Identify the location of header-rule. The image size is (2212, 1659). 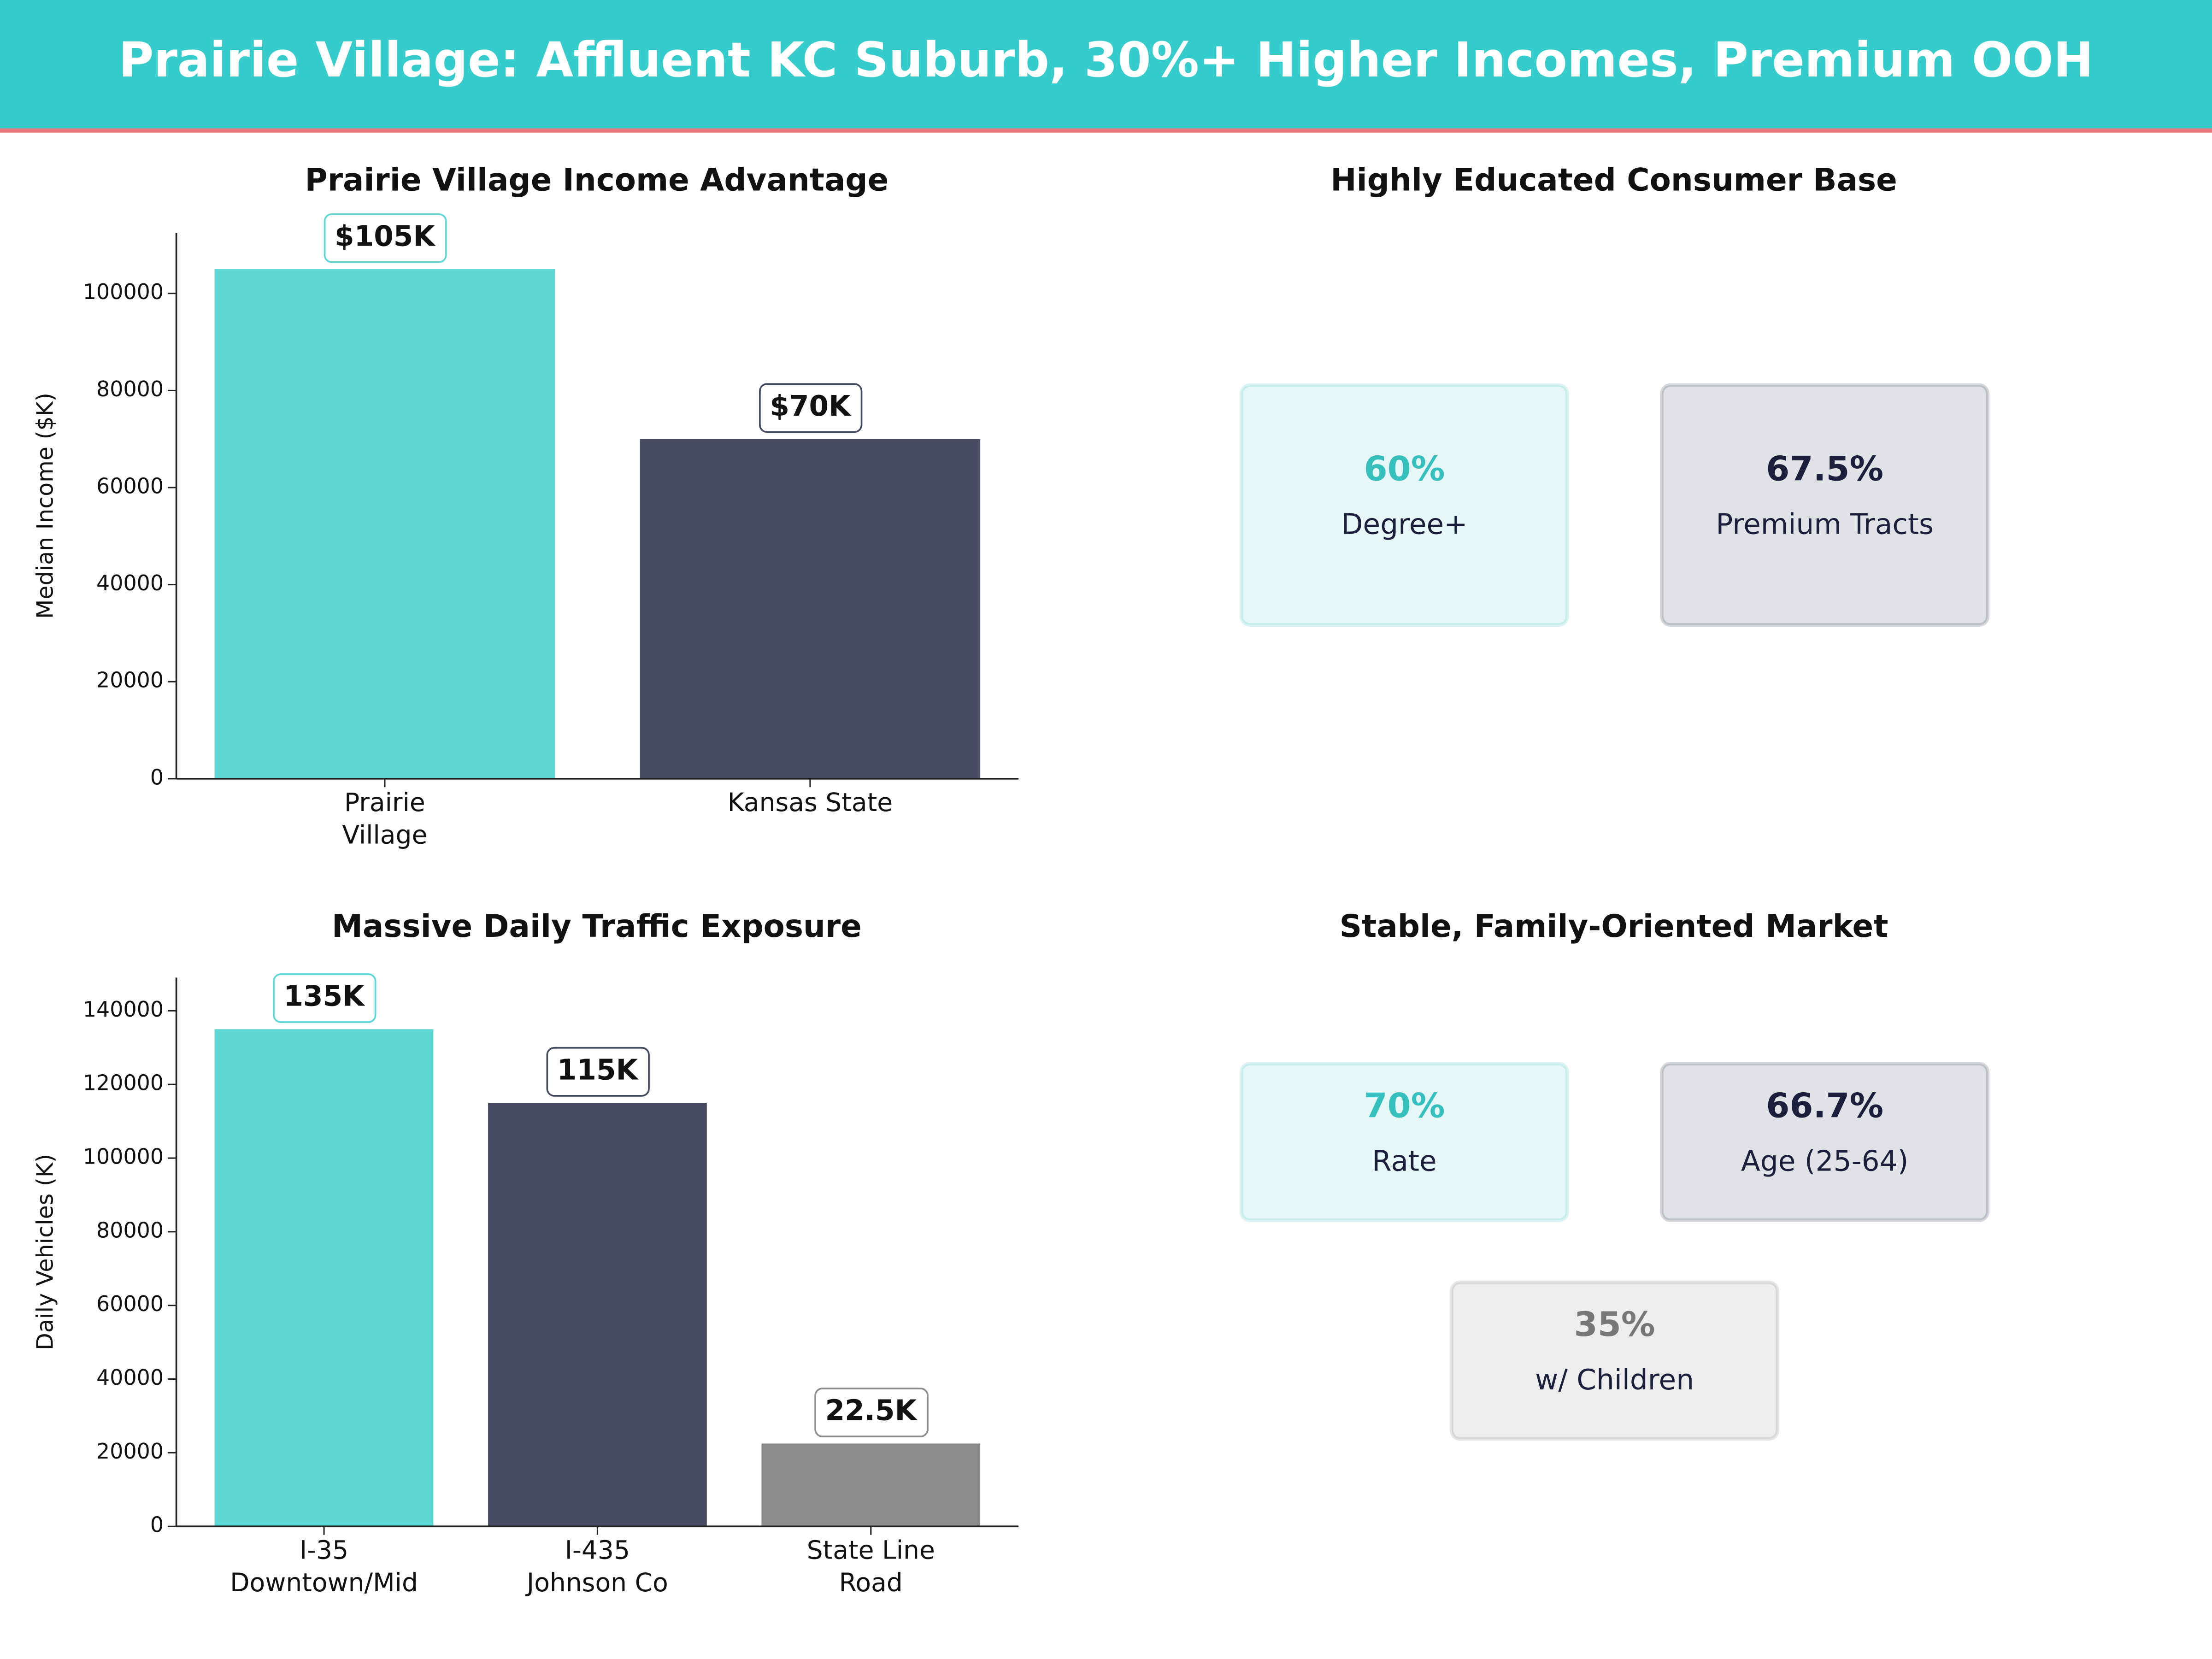
(1106, 130).